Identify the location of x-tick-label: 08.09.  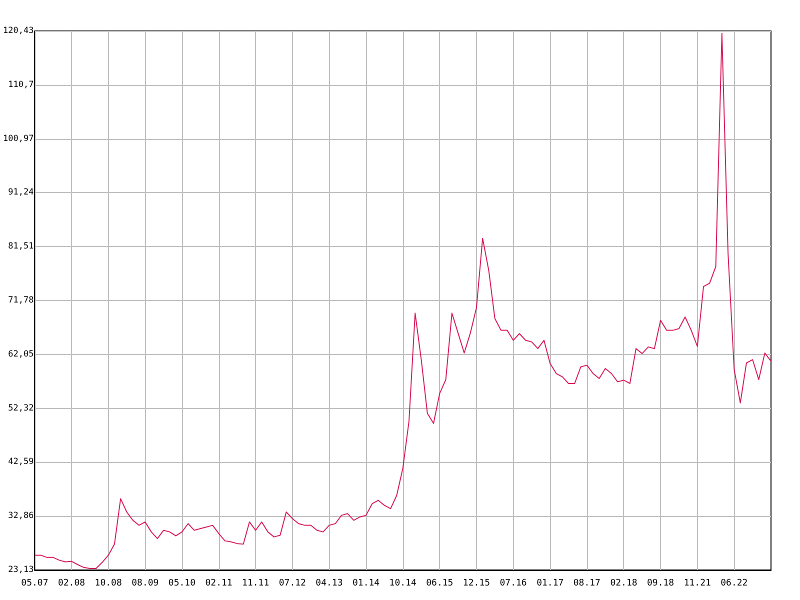
(145, 583).